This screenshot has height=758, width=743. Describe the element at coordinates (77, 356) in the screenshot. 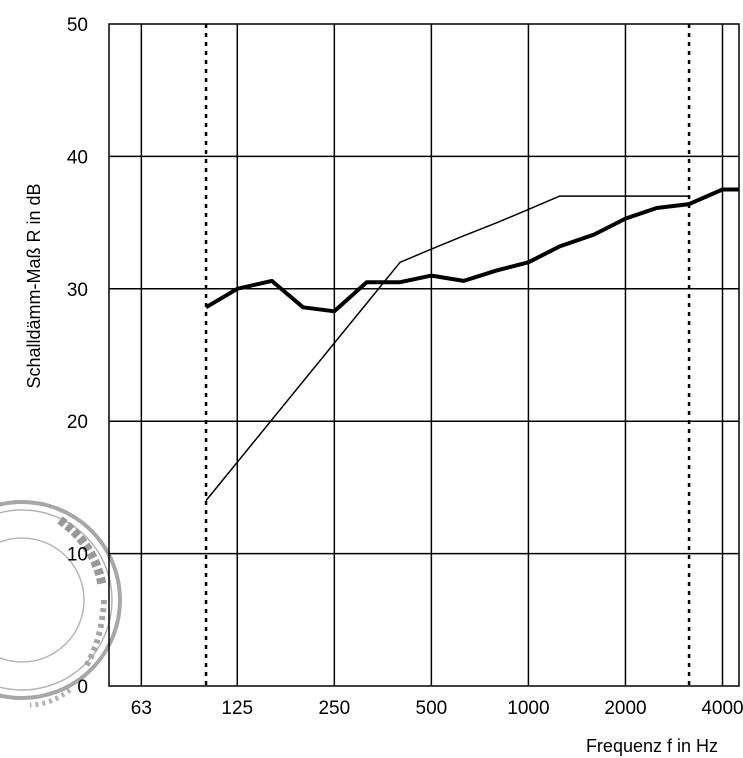

I see `y-tick-labels: 0 10 20 30 40 50` at that location.